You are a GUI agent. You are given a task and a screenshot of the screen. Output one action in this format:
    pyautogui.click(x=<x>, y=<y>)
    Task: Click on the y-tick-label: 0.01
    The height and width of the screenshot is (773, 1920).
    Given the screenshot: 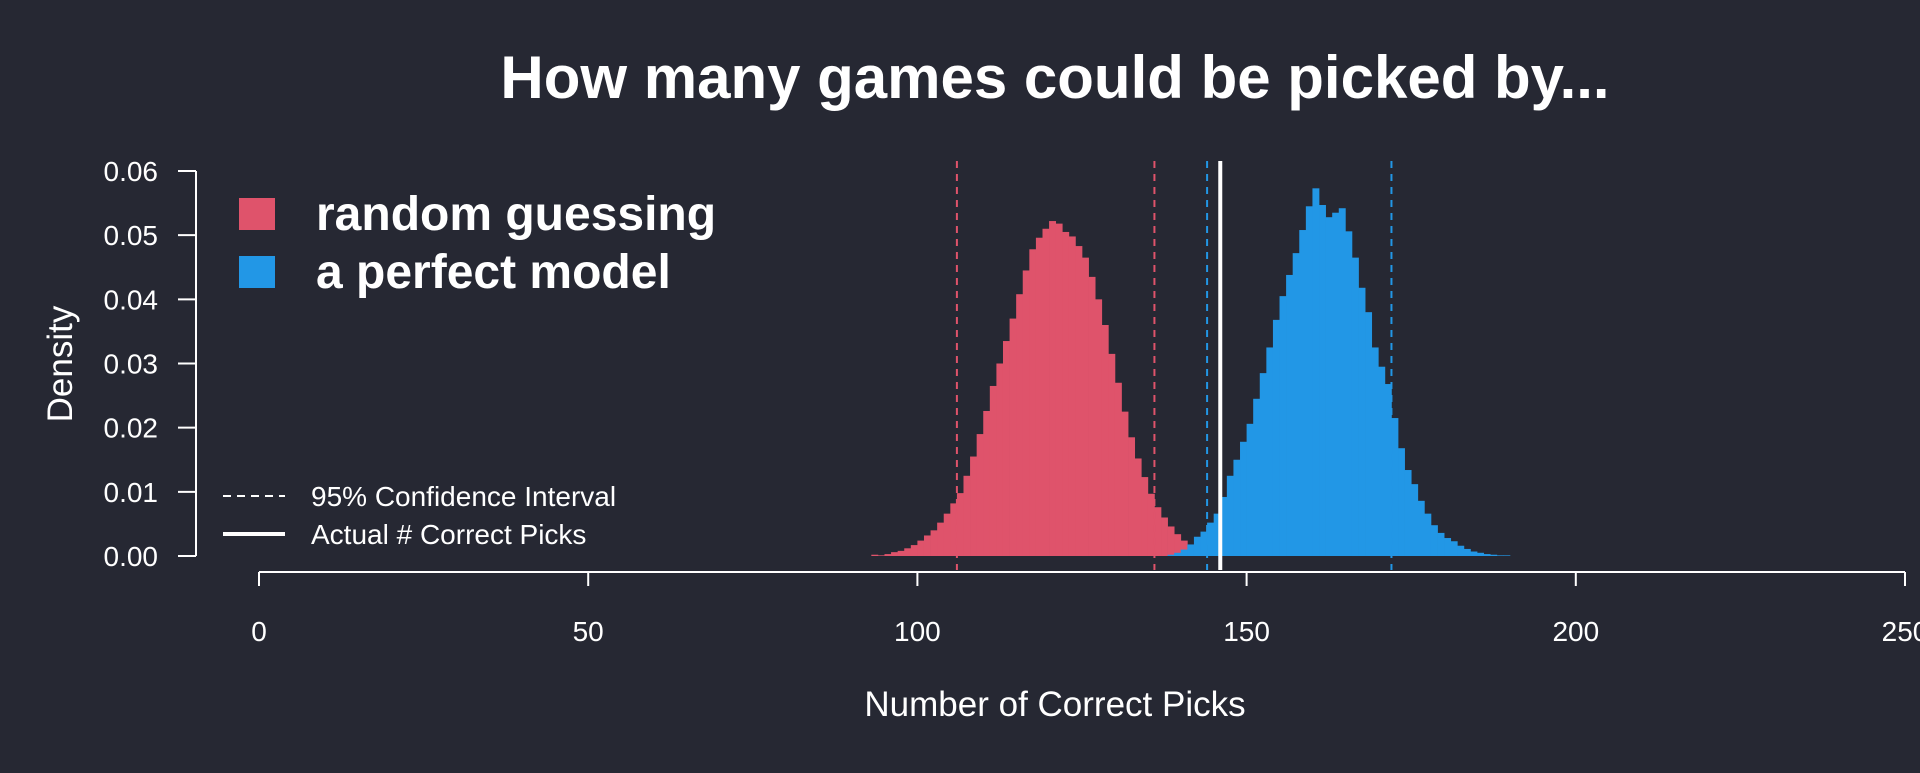 What is the action you would take?
    pyautogui.click(x=131, y=492)
    